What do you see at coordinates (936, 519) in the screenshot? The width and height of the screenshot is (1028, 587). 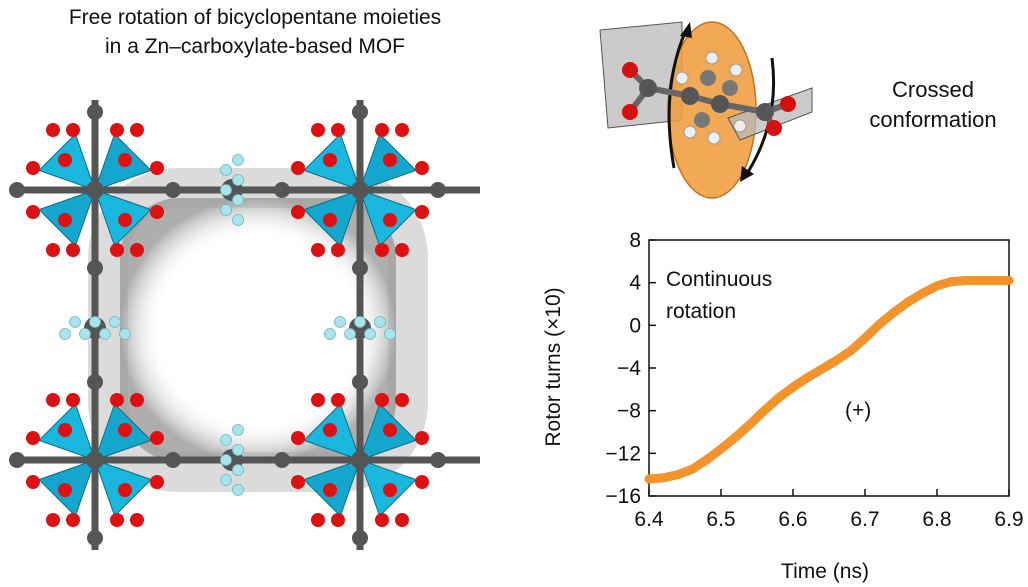 I see `x-tick-label: 6.8` at bounding box center [936, 519].